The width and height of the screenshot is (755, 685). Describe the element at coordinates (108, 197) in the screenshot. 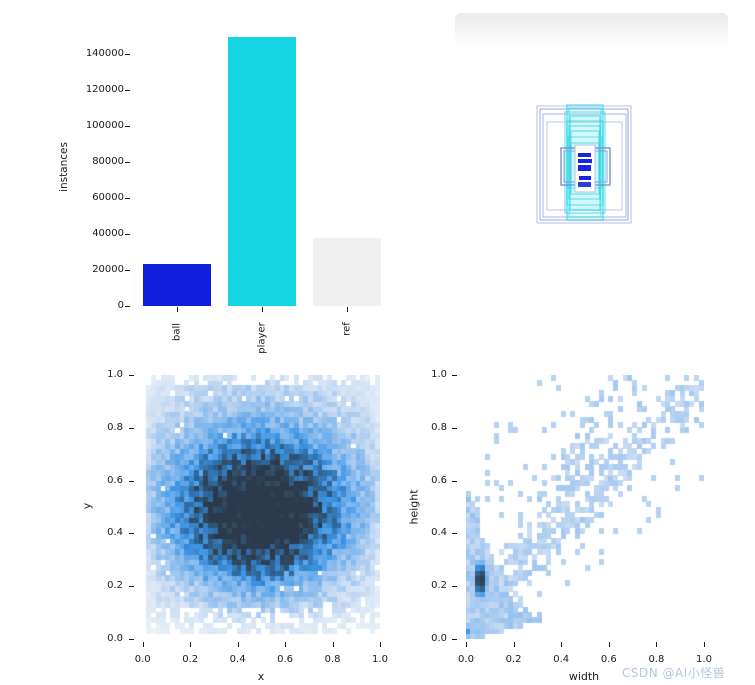

I see `bar-ytick-label: 60000` at that location.